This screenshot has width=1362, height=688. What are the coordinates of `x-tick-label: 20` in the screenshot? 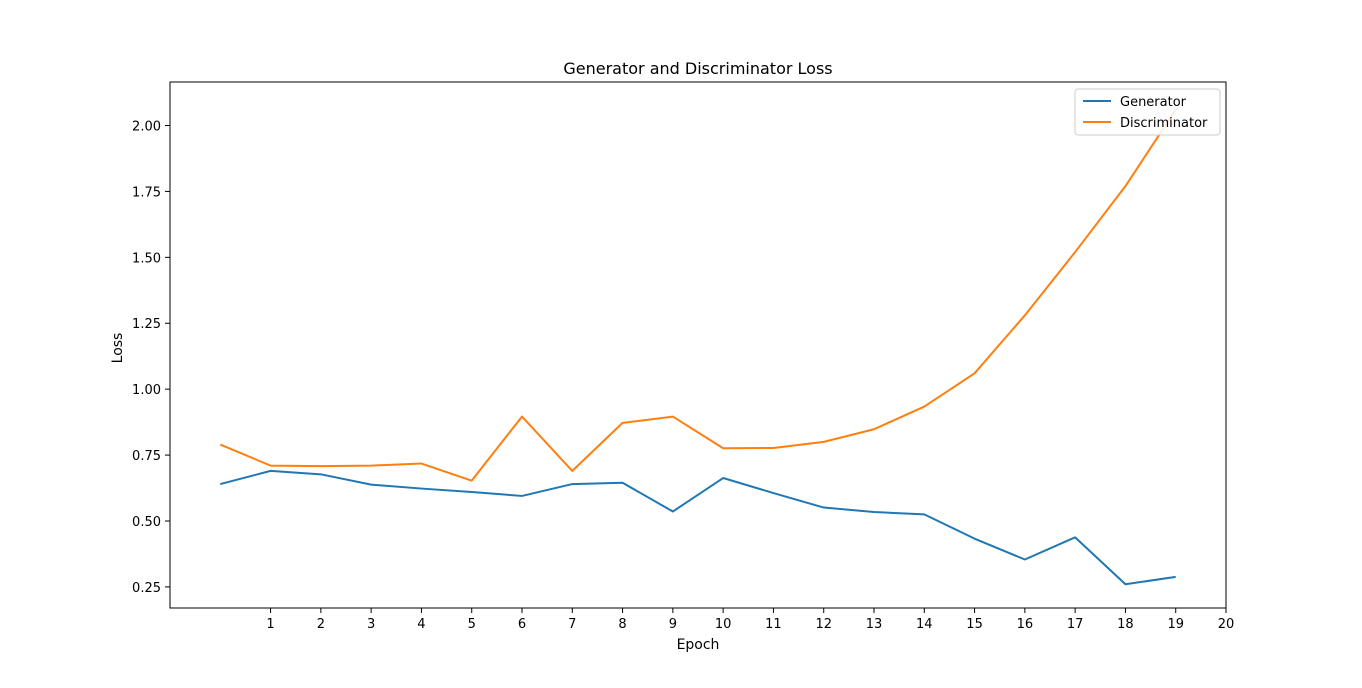 It's located at (1226, 624).